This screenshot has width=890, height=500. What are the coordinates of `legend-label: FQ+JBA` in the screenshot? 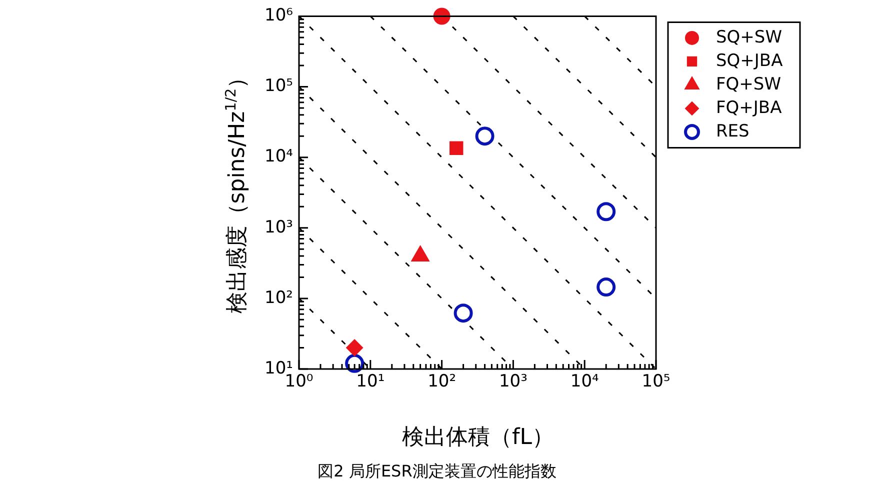 It's located at (749, 108).